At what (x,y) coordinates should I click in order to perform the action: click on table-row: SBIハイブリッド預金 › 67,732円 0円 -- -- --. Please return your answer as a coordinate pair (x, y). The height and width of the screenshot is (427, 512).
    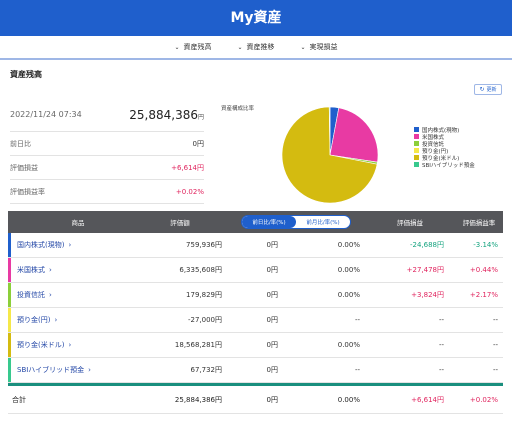
    Looking at the image, I should click on (255, 370).